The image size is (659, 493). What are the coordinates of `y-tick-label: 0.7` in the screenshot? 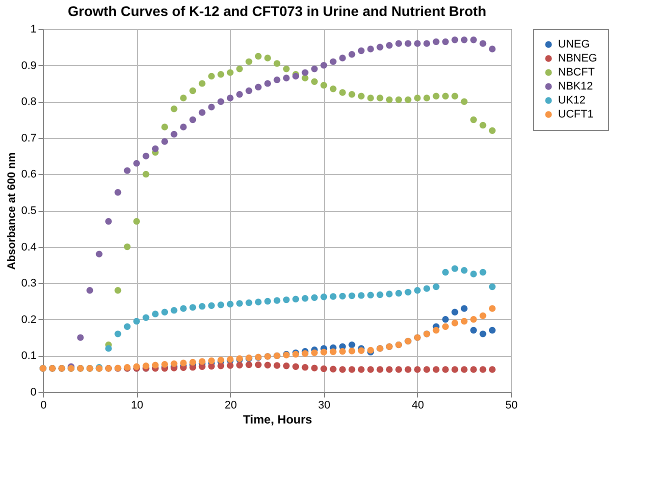 It's located at (28, 138).